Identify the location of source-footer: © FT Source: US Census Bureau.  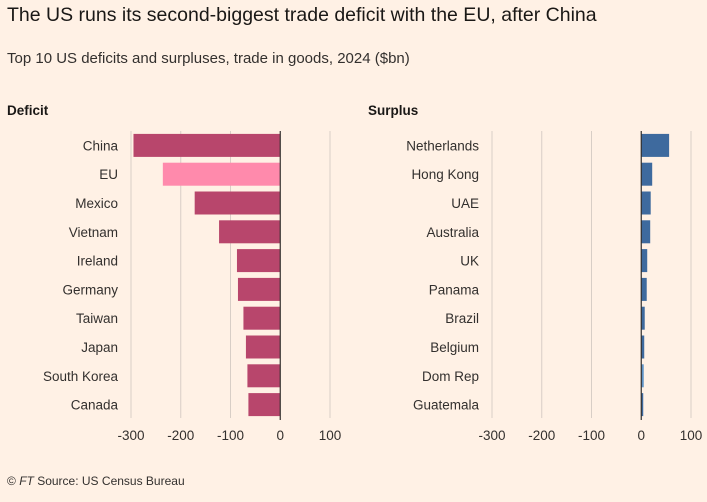
(96, 481).